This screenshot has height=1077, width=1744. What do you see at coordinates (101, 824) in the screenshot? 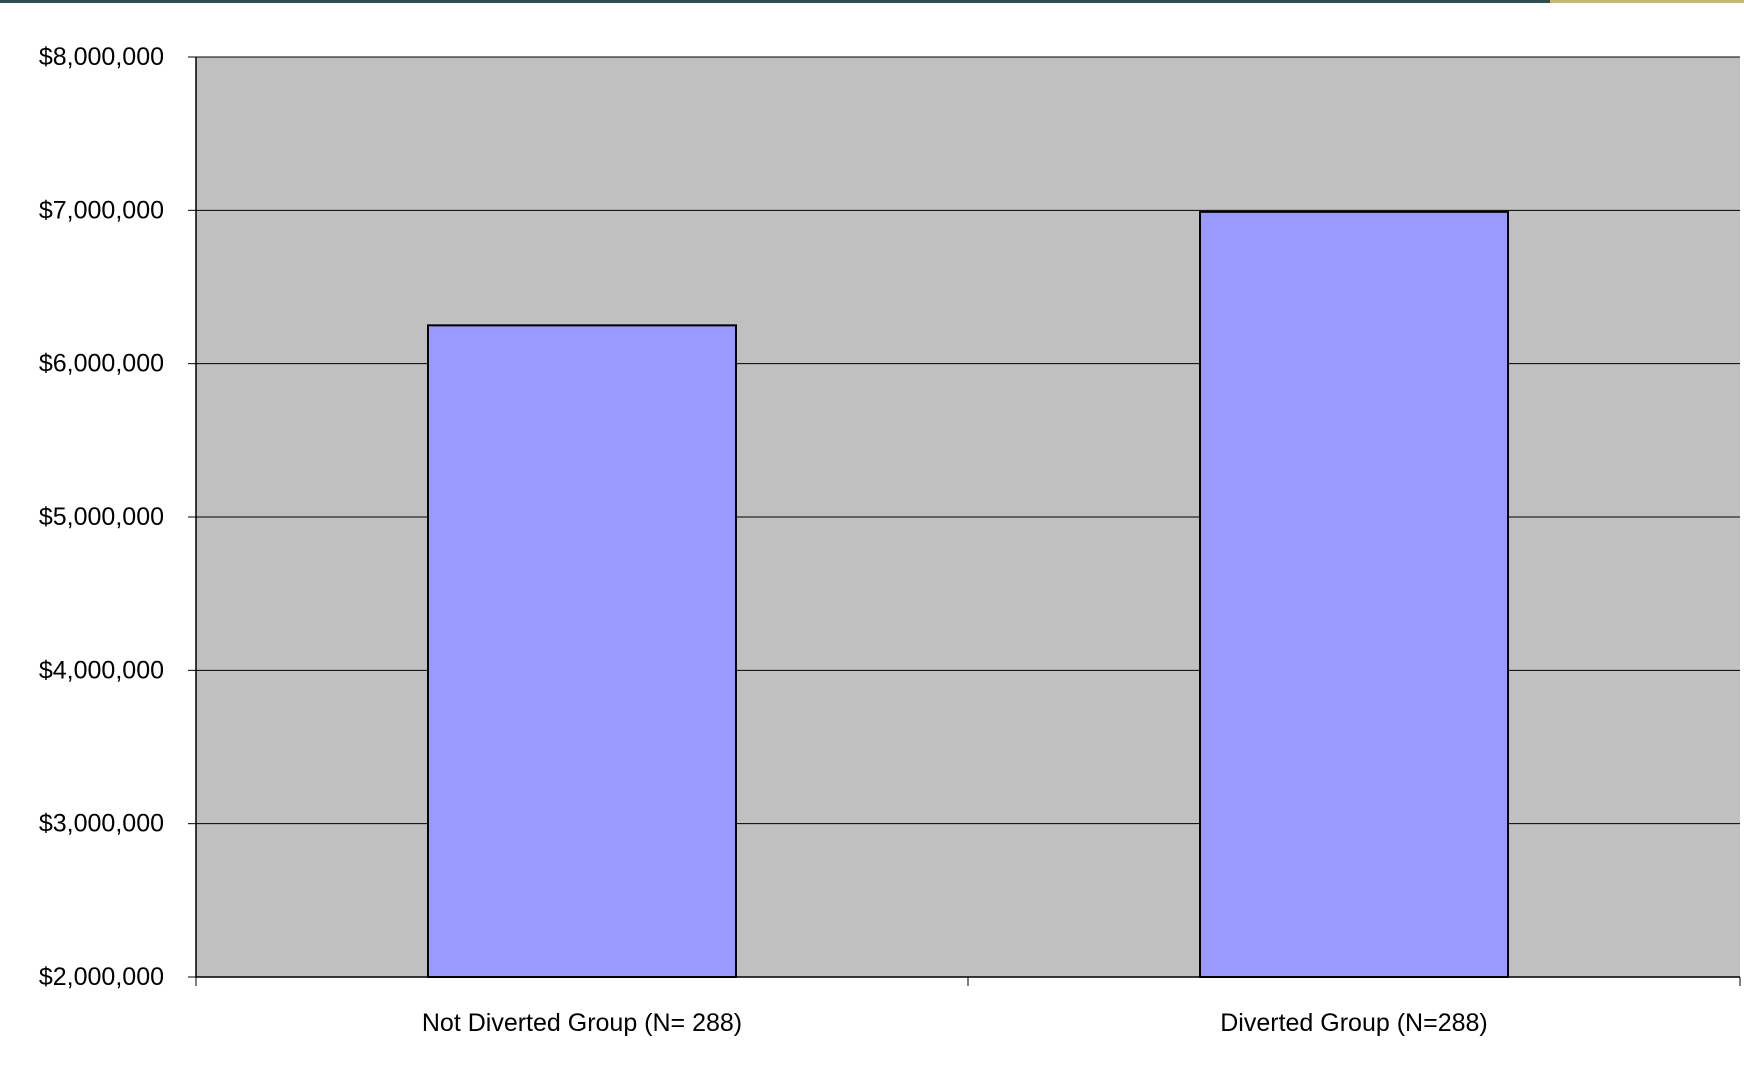
I see `y-tick-label: $3,000,000` at bounding box center [101, 824].